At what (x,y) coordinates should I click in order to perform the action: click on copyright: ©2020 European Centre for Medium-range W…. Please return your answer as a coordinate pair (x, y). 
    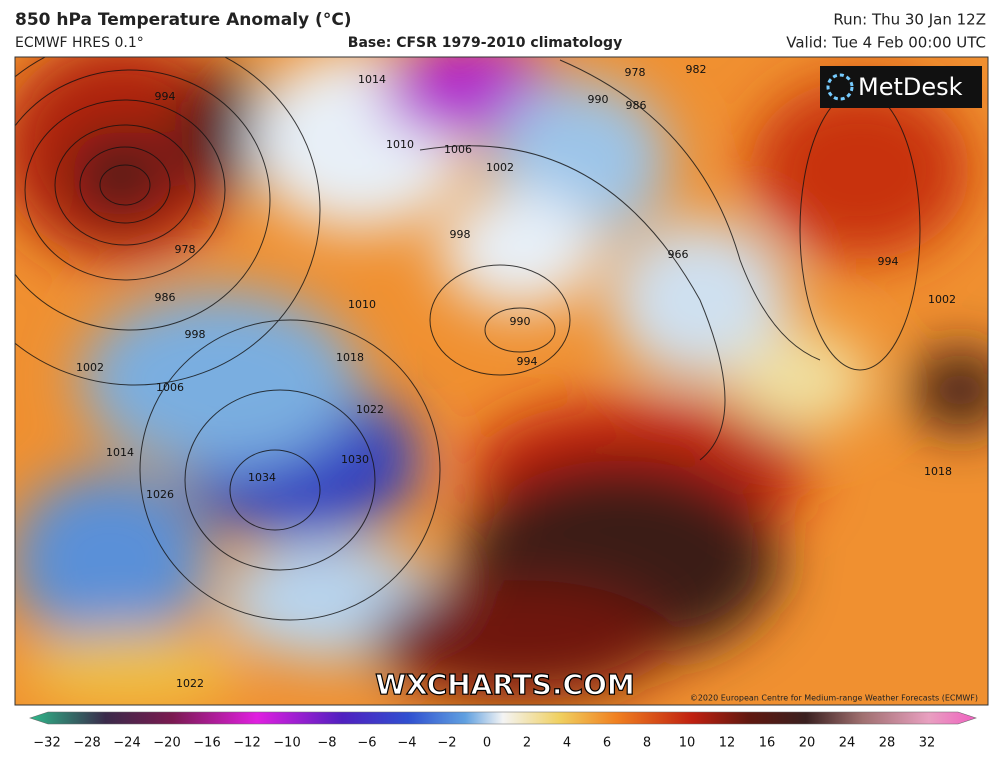
    Looking at the image, I should click on (834, 698).